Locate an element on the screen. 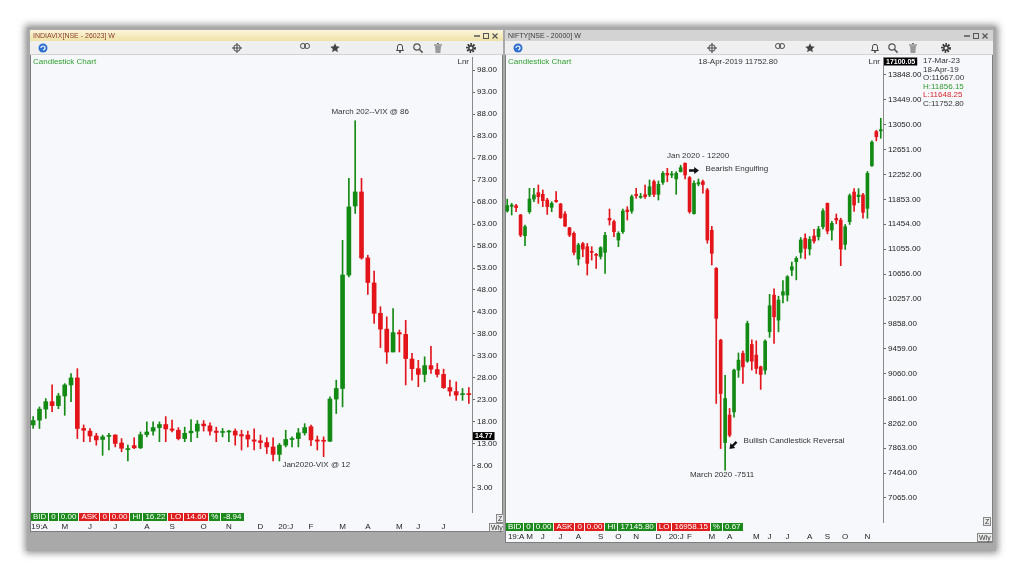 The height and width of the screenshot is (574, 1024). y-tick-label: 12651.00 is located at coordinates (905, 149).